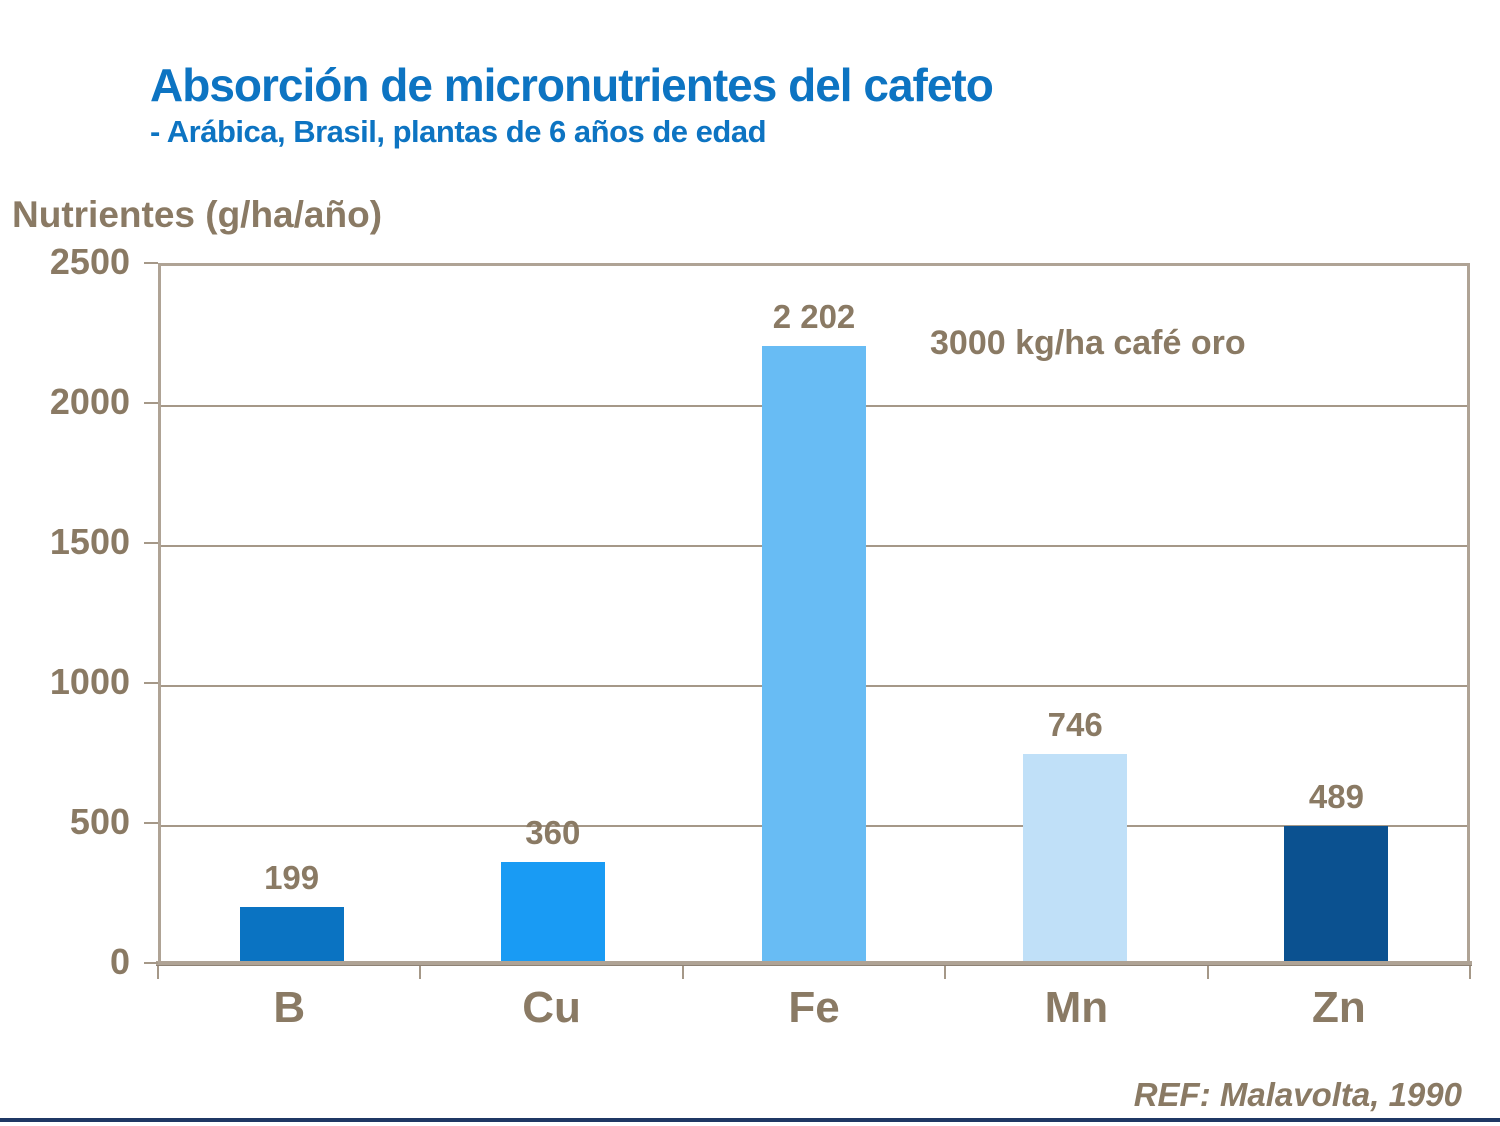 The image size is (1500, 1126). I want to click on y-tick-label-2000: 2000, so click(89, 401).